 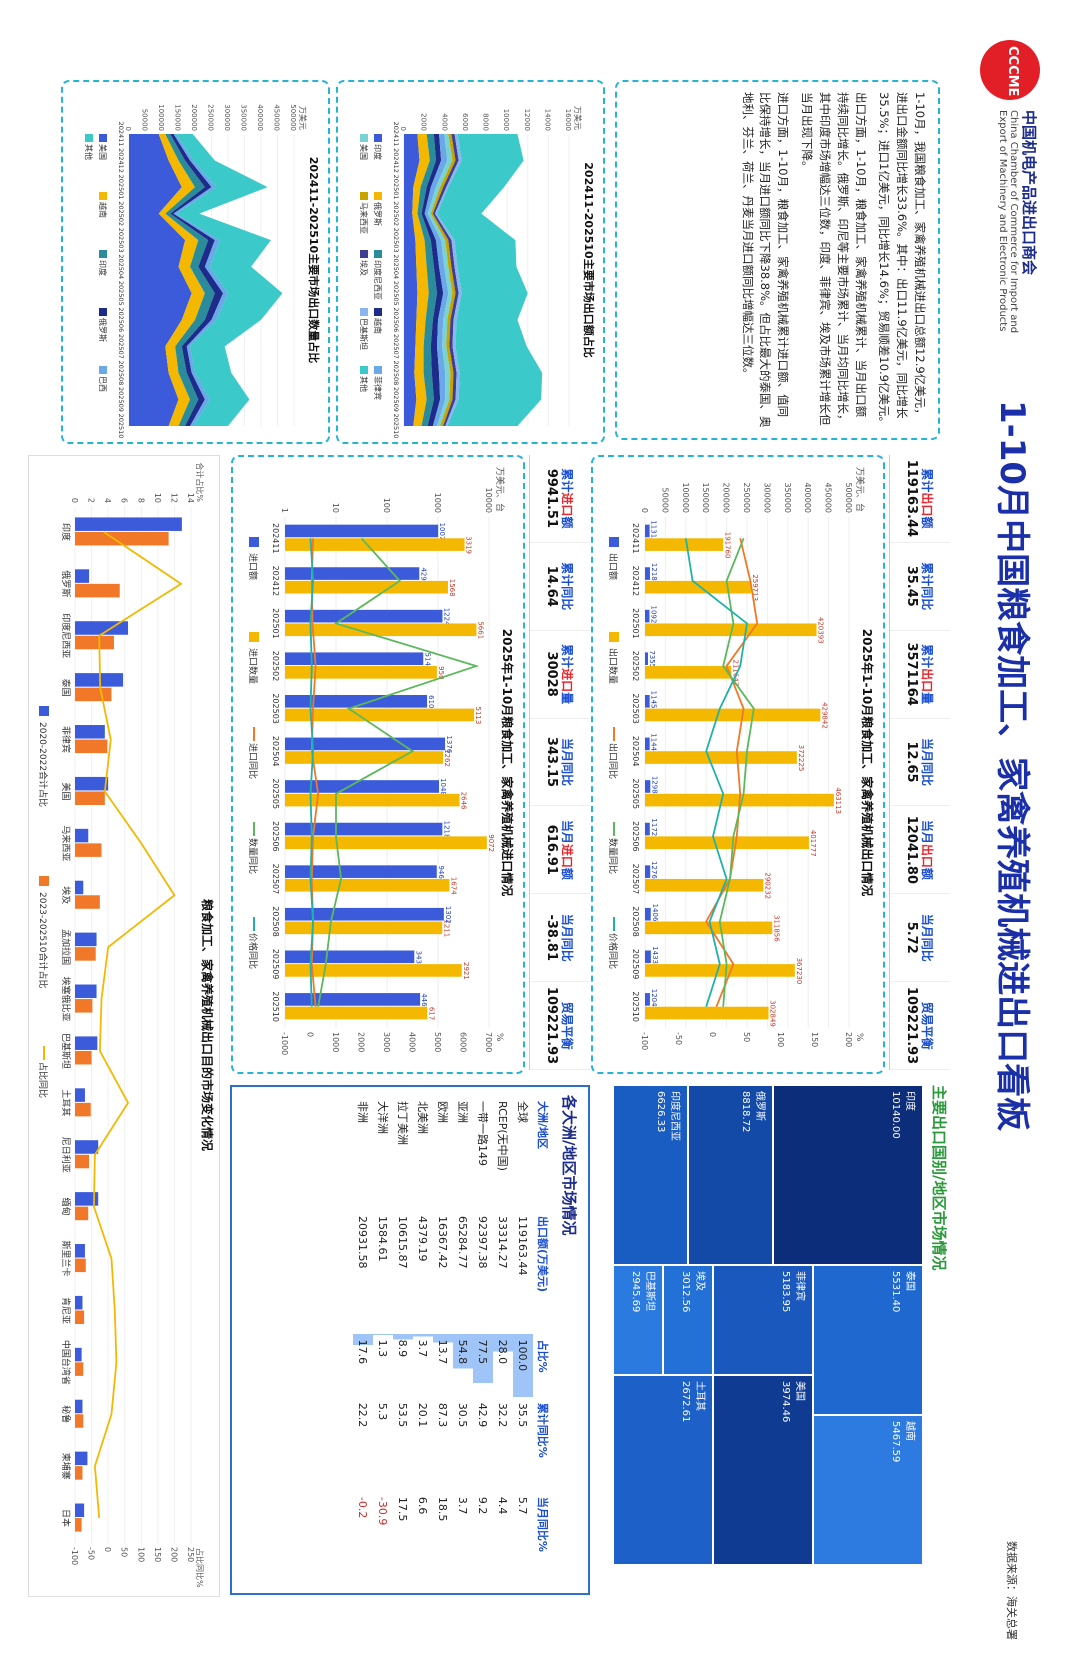 What do you see at coordinates (746, 1037) in the screenshot?
I see `export-chart-right-tick: 50` at bounding box center [746, 1037].